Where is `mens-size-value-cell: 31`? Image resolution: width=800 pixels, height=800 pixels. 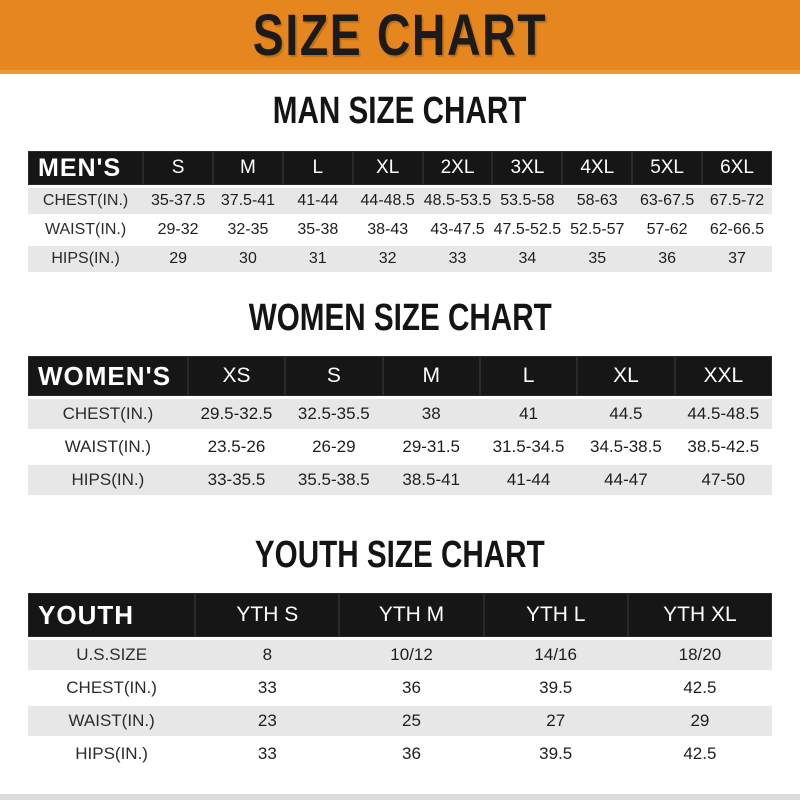 mens-size-value-cell: 31 is located at coordinates (317, 259).